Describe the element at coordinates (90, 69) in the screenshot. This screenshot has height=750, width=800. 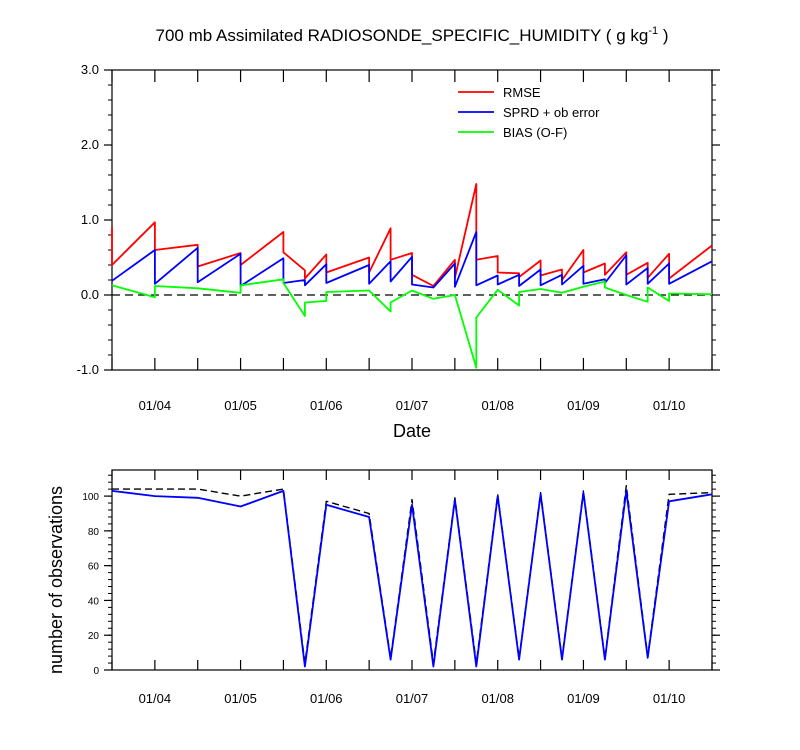
I see `y-tick-label: 3.0` at that location.